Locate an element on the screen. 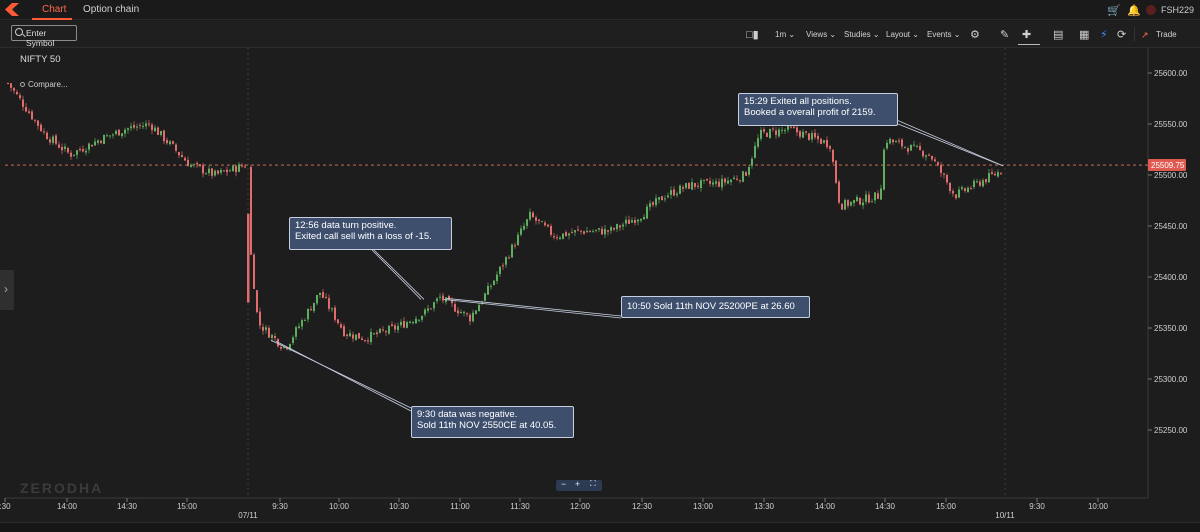 This screenshot has height=532, width=1200. pencil-icon: ✎ is located at coordinates (1005, 35).